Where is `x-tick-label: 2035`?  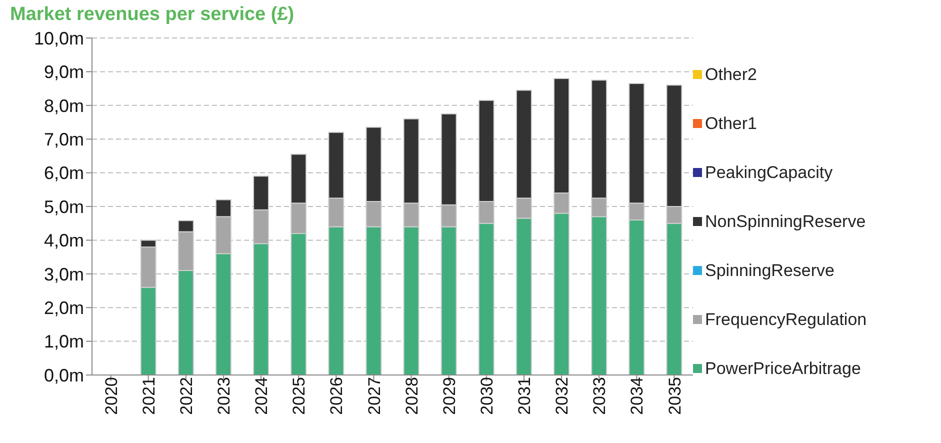
x-tick-label: 2035 is located at coordinates (674, 396).